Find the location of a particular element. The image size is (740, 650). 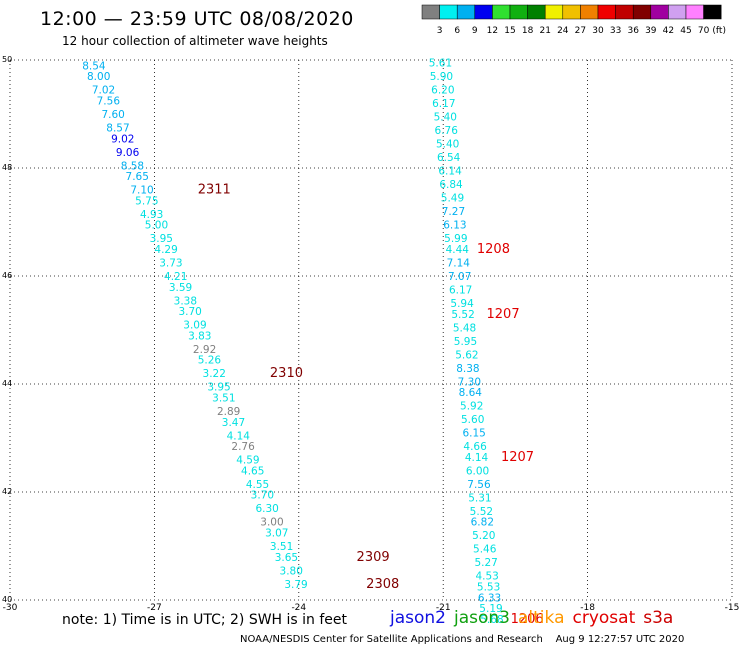

wave-height-point: 7.30 is located at coordinates (469, 382).